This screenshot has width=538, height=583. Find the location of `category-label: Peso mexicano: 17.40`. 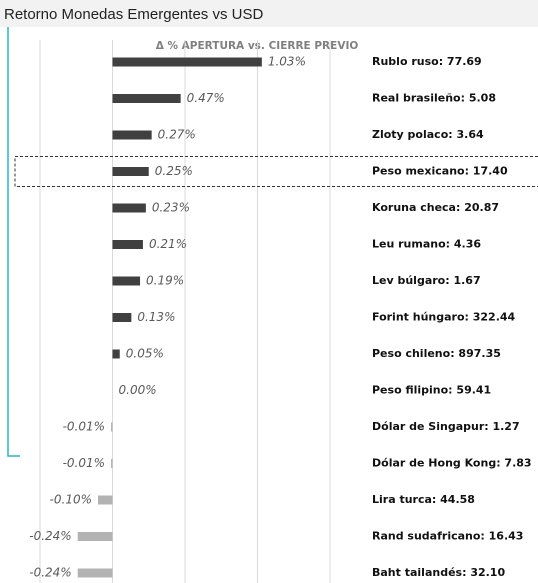

category-label: Peso mexicano: 17.40 is located at coordinates (440, 171).